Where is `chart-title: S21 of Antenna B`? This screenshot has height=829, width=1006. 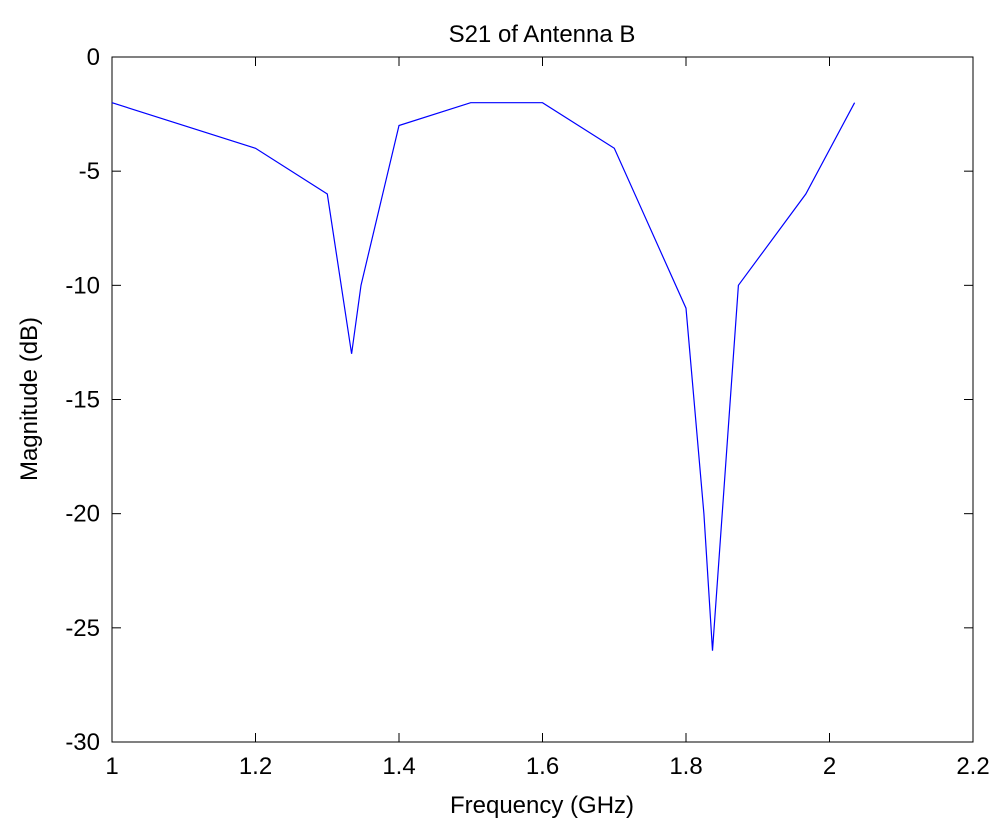
chart-title: S21 of Antenna B is located at coordinates (542, 34).